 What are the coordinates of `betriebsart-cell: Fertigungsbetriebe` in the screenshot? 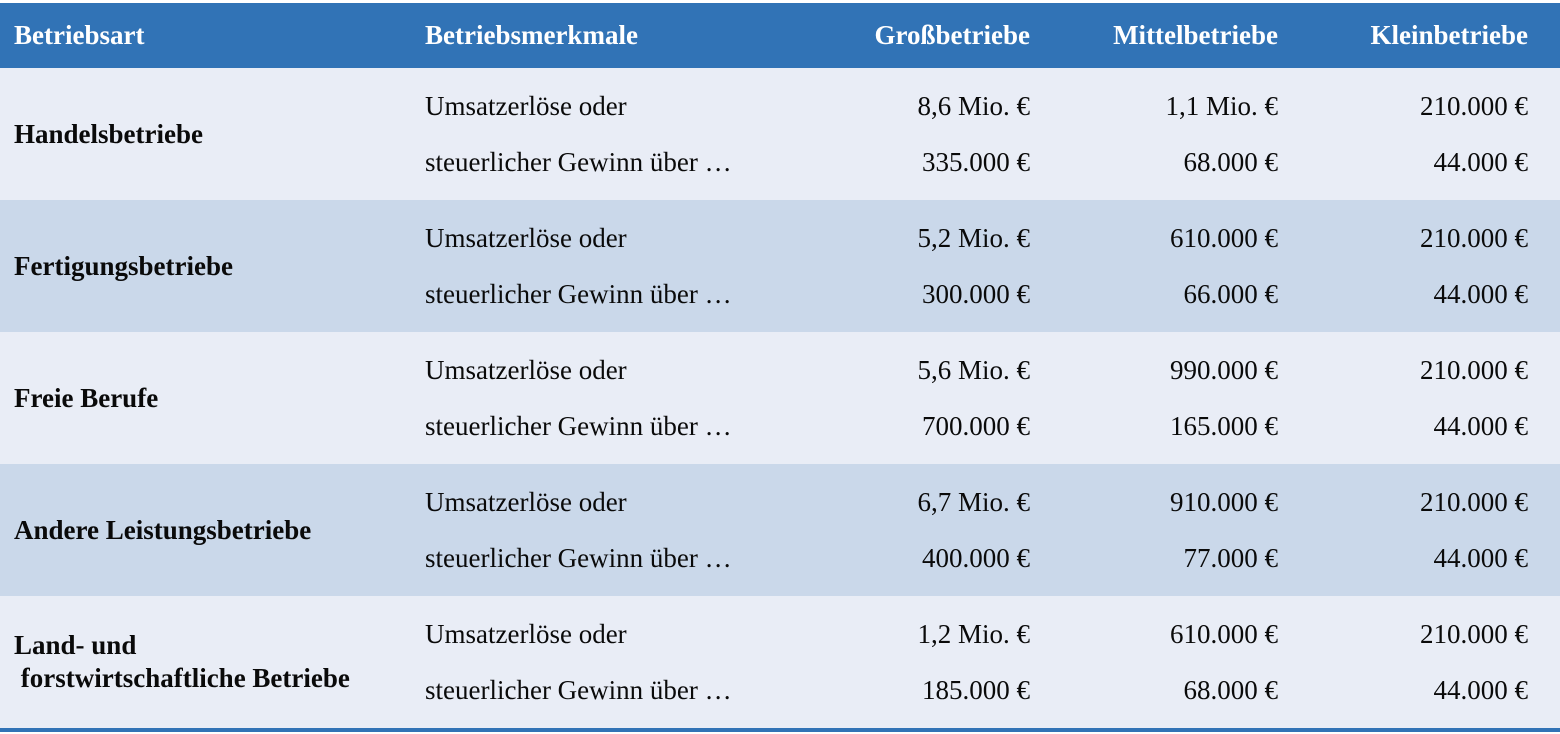 It's located at (123, 265).